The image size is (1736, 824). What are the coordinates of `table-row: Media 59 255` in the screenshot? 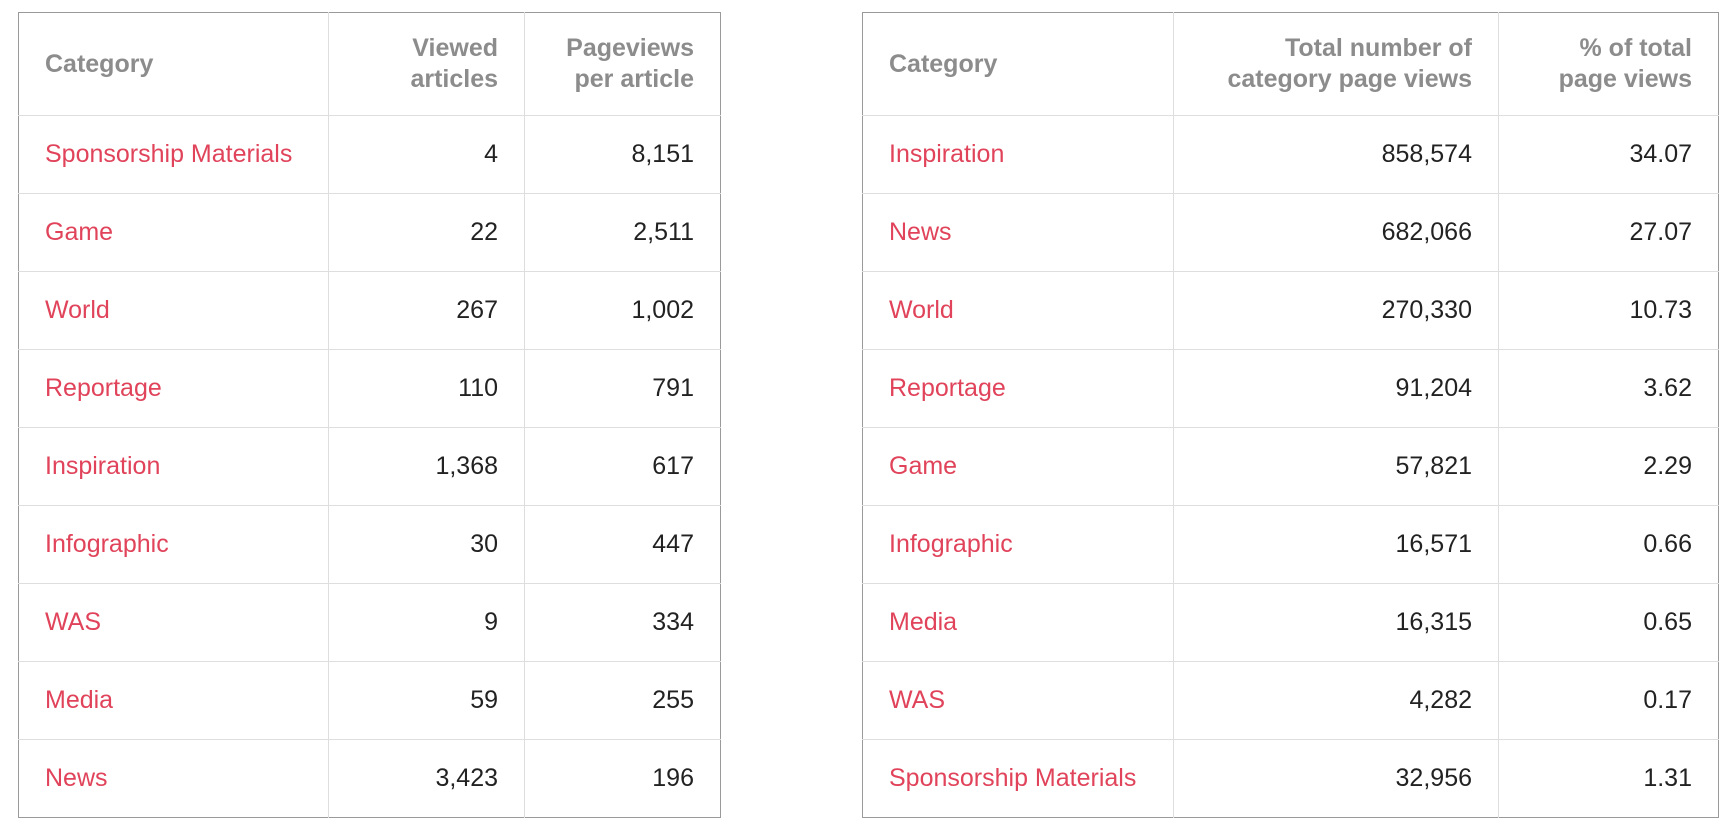 It's located at (369, 700).